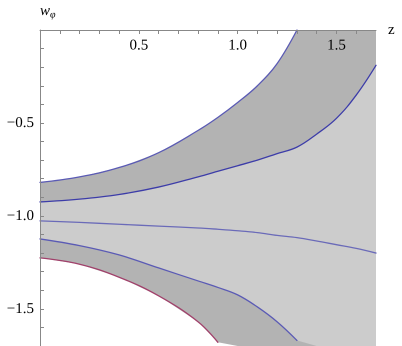 This screenshot has height=346, width=402. I want to click on x-axis-title: z, so click(391, 30).